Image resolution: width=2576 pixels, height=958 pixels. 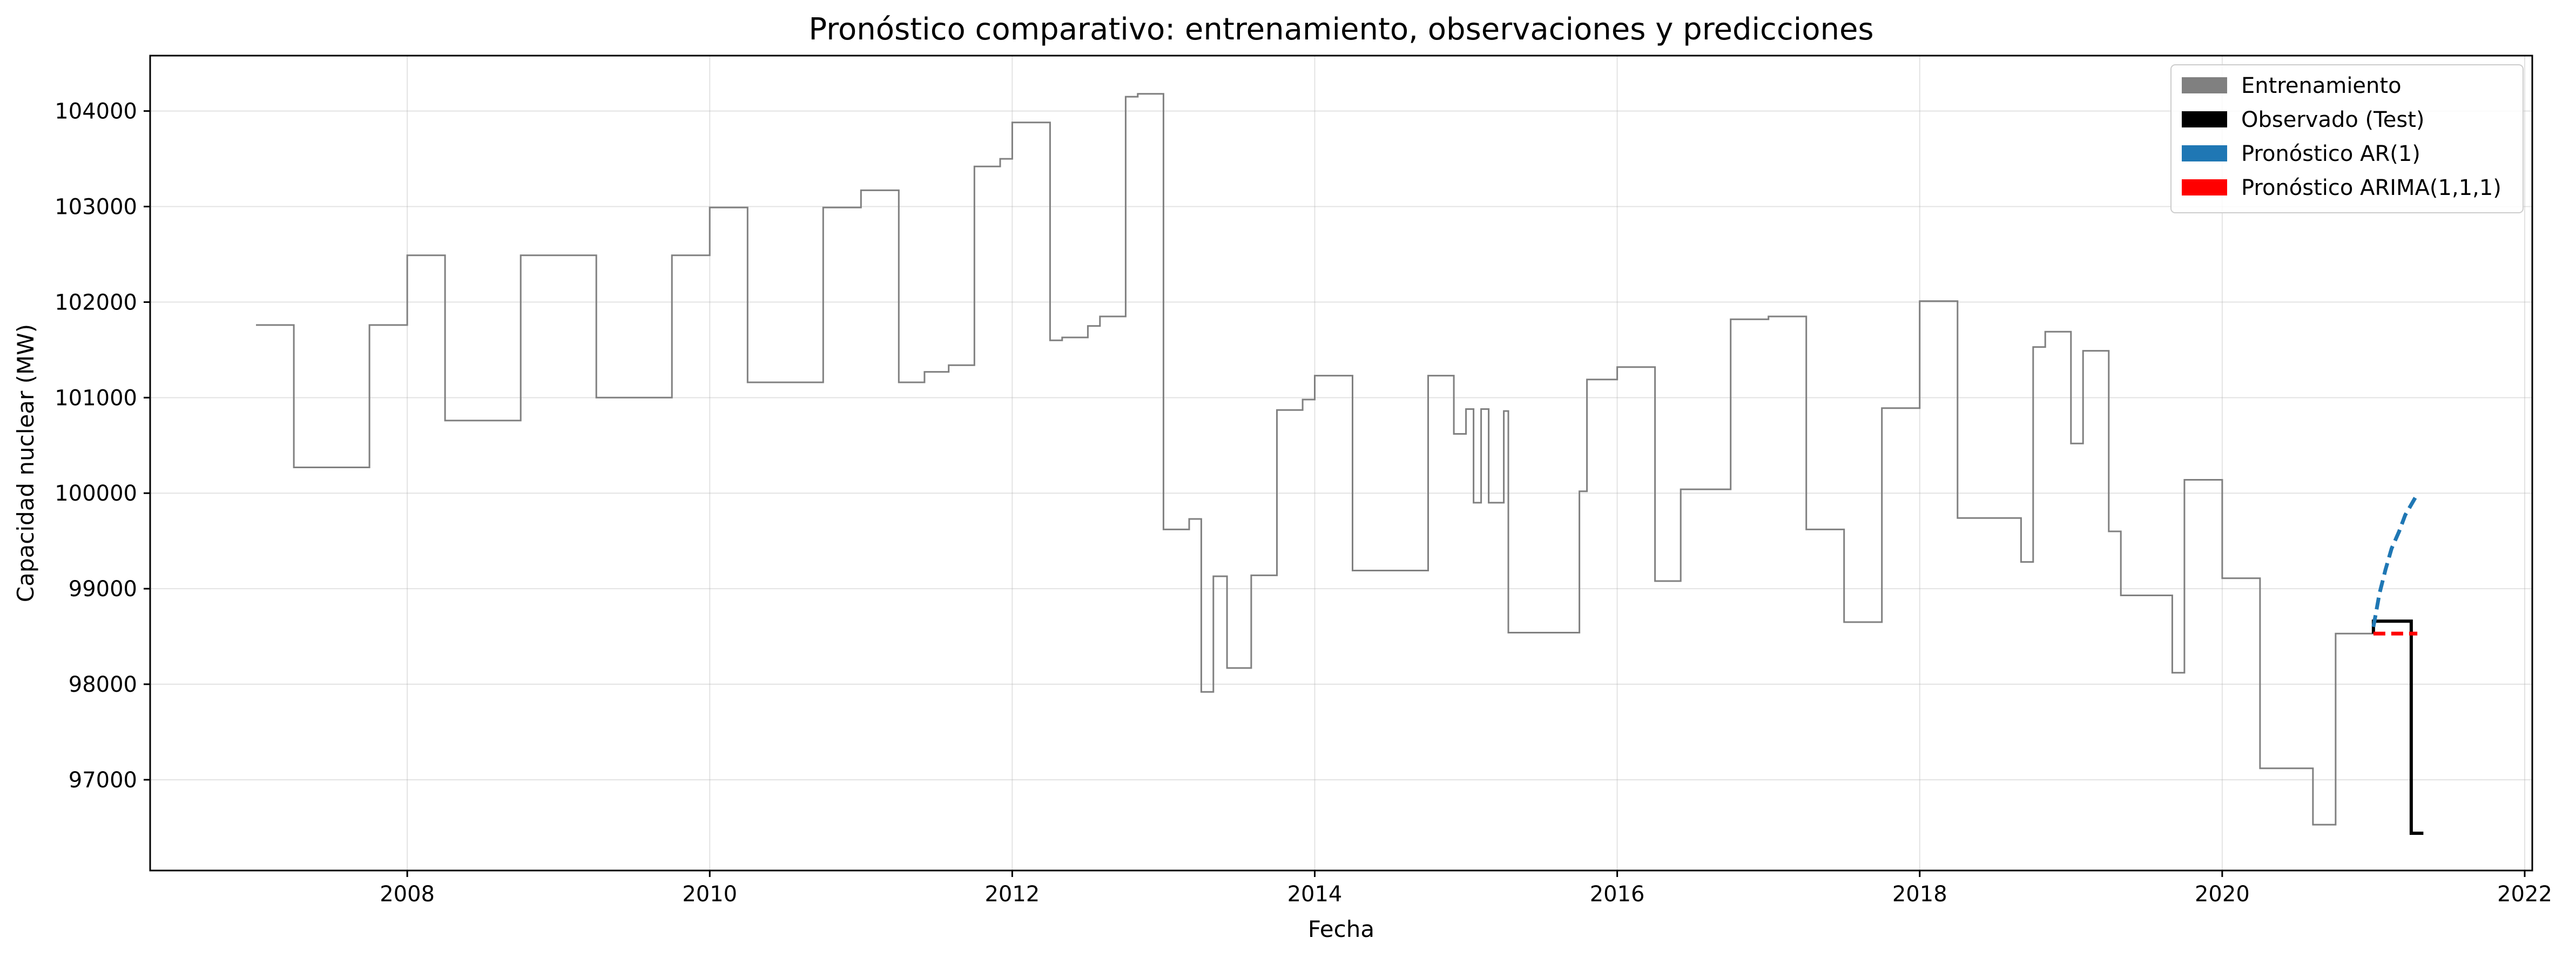 What do you see at coordinates (2524, 894) in the screenshot?
I see `x-tick-label: 2022` at bounding box center [2524, 894].